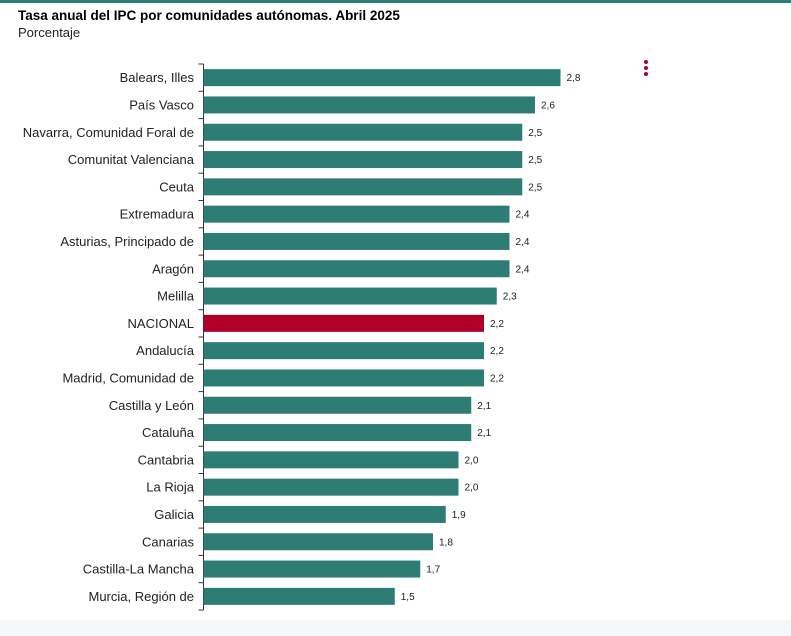  I want to click on value-label: 1,8, so click(446, 542).